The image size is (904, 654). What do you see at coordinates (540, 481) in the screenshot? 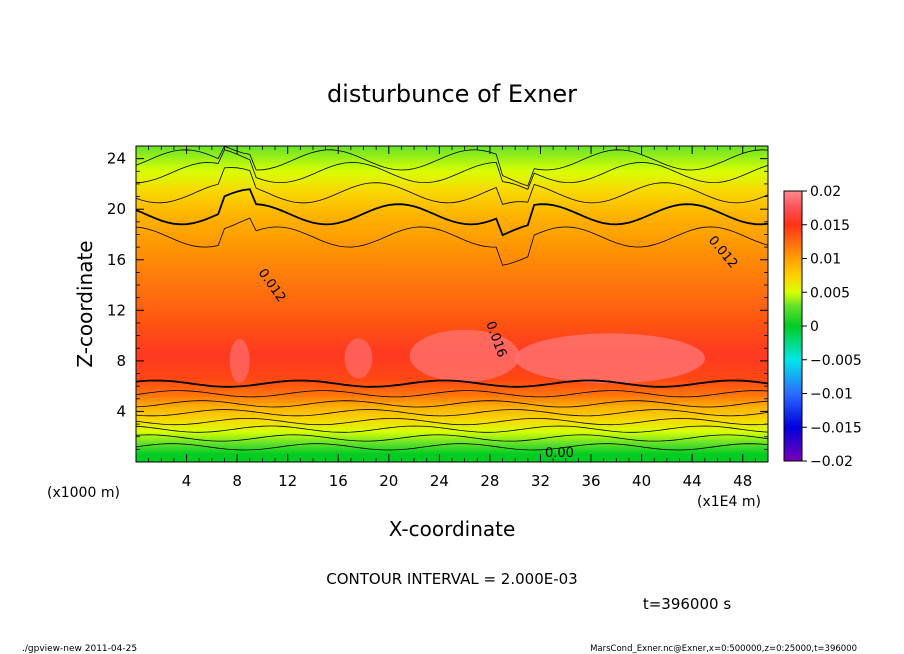
I see `x-tick-label: 32` at bounding box center [540, 481].